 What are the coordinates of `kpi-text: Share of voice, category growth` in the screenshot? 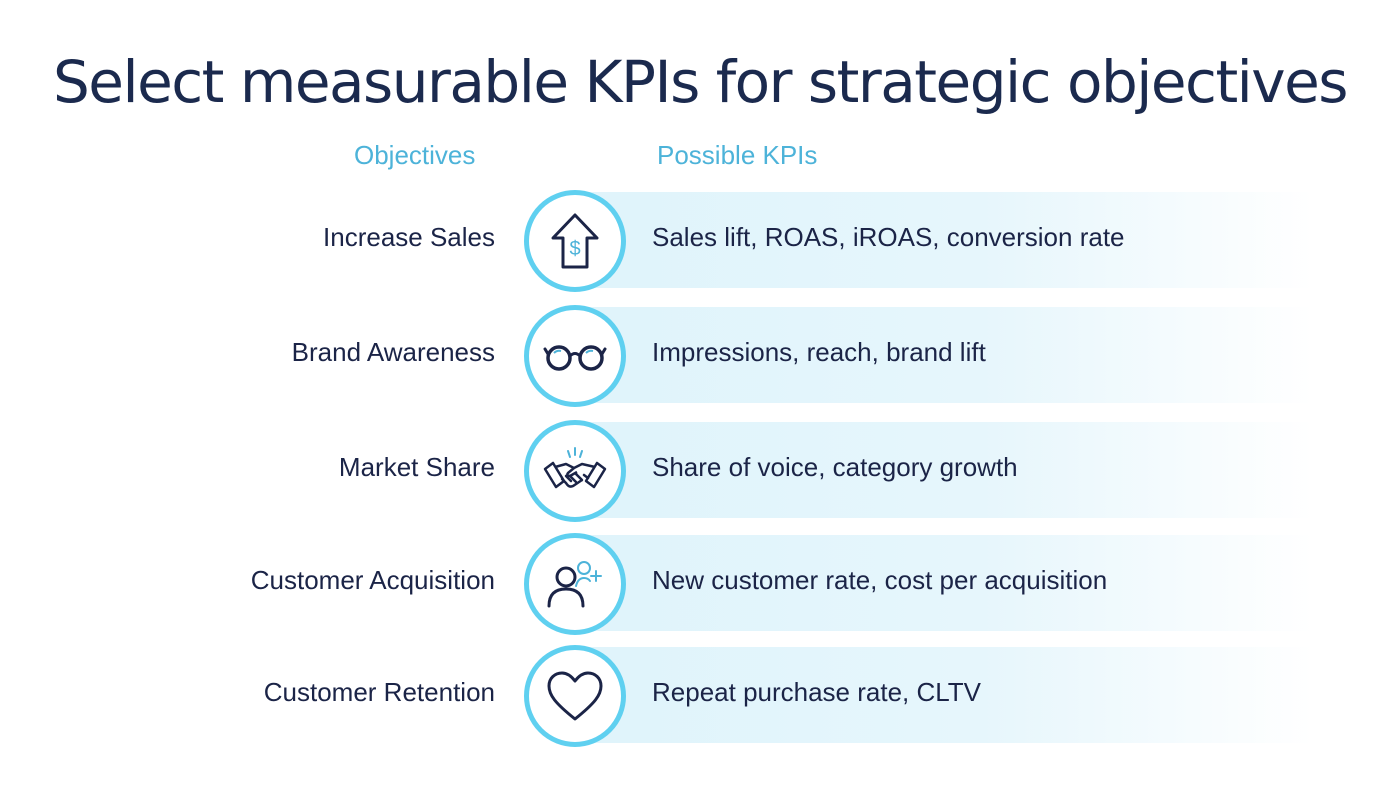 It's located at (835, 467).